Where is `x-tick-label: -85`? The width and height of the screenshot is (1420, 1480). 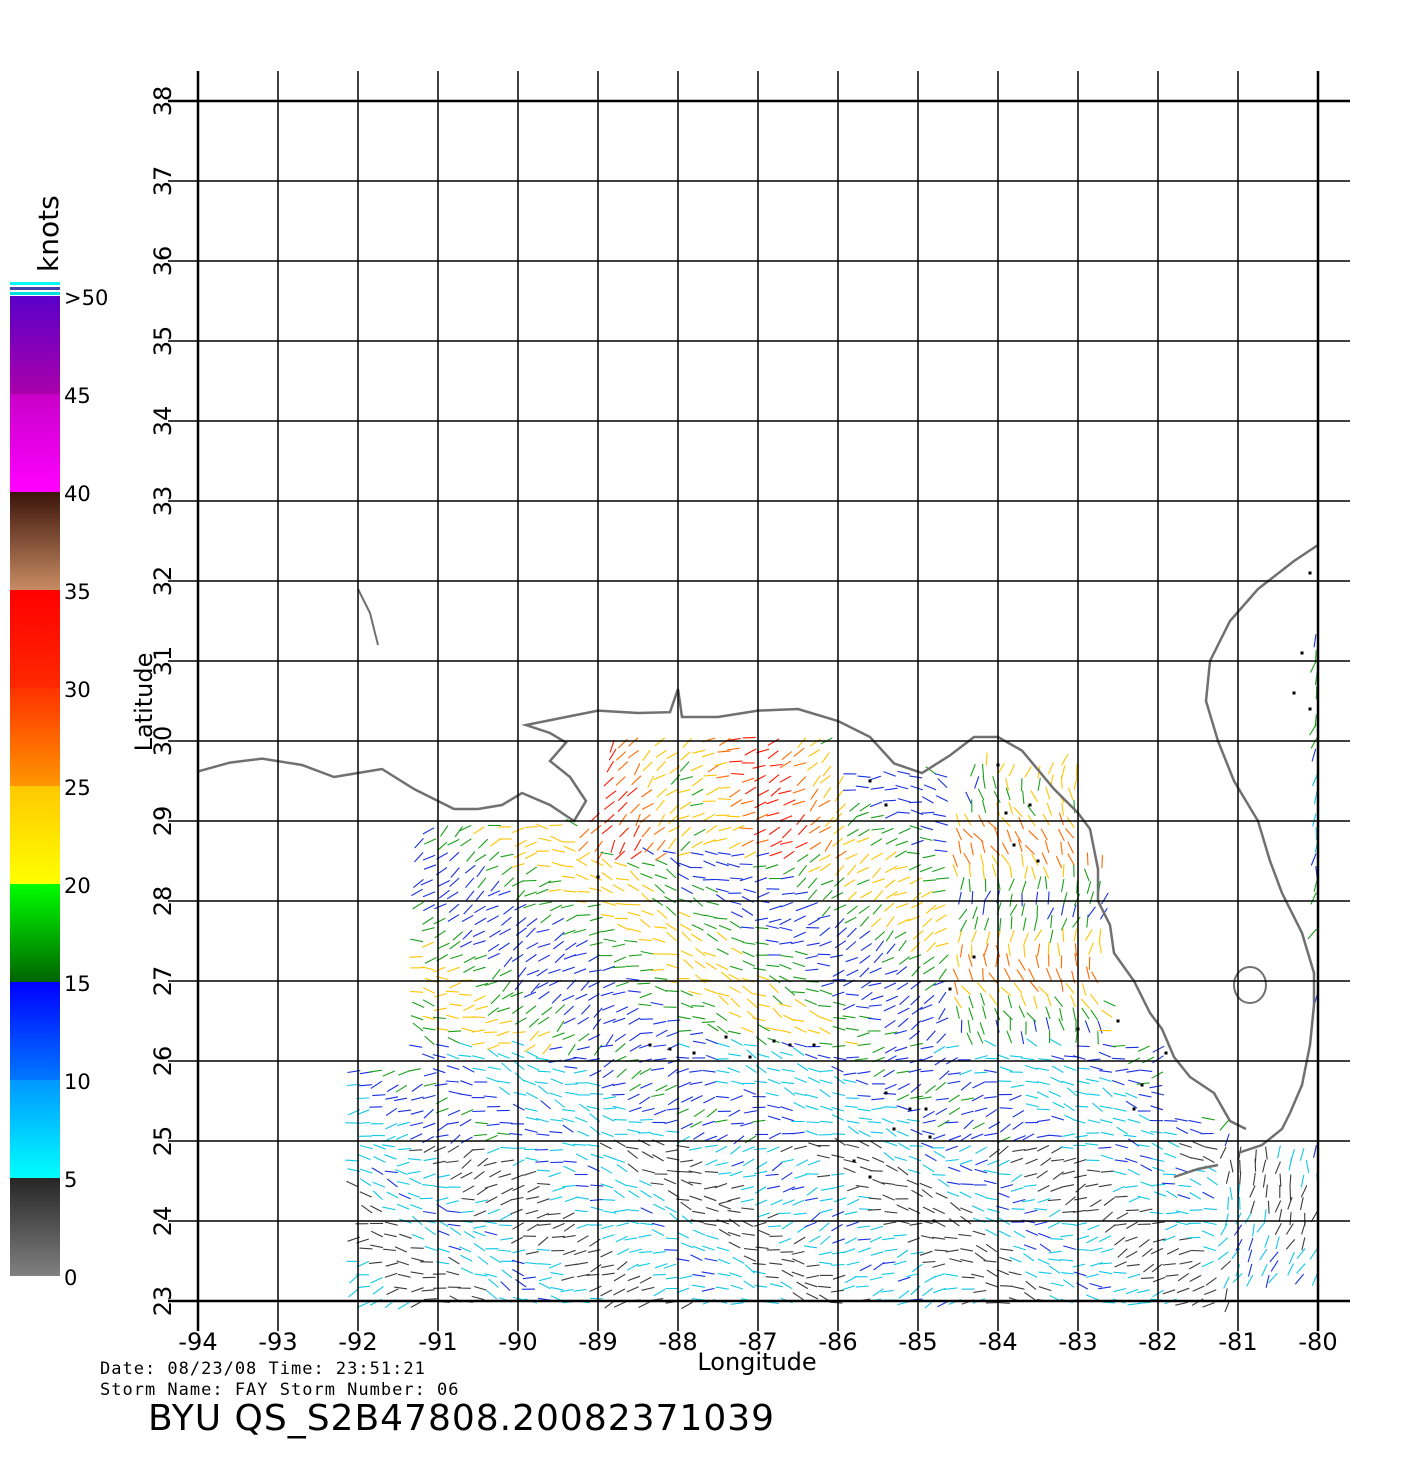 x-tick-label: -85 is located at coordinates (917, 1342).